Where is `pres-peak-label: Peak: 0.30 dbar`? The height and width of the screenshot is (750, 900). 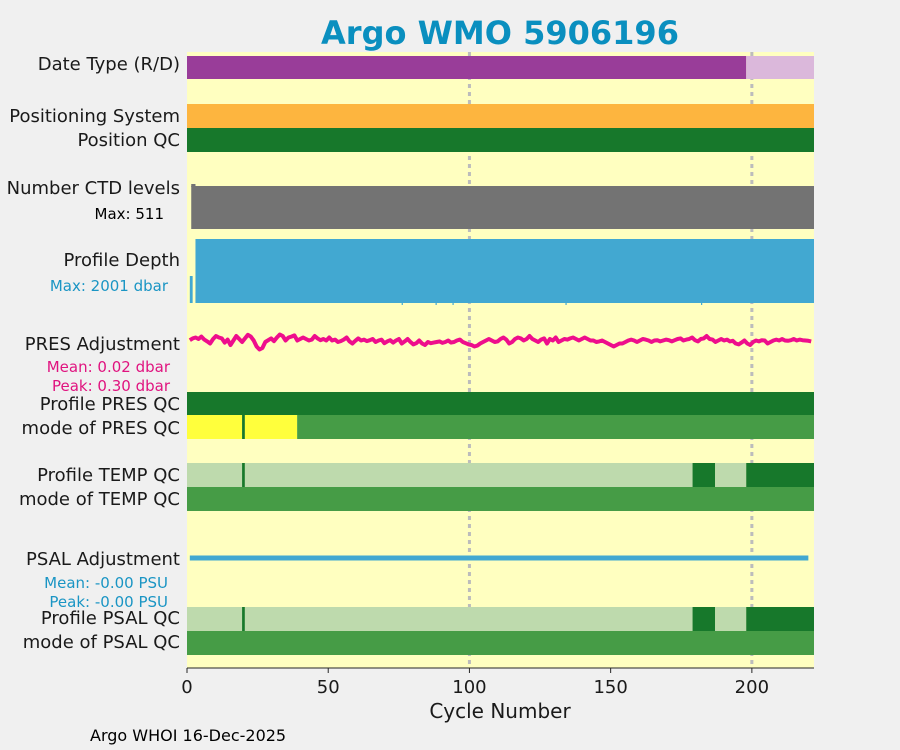
pres-peak-label: Peak: 0.30 dbar is located at coordinates (111, 386).